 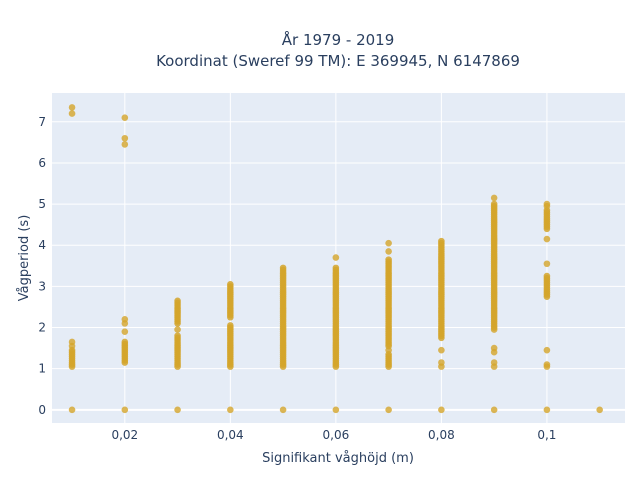 What do you see at coordinates (441, 435) in the screenshot?
I see `x-tick-label: 0,08` at bounding box center [441, 435].